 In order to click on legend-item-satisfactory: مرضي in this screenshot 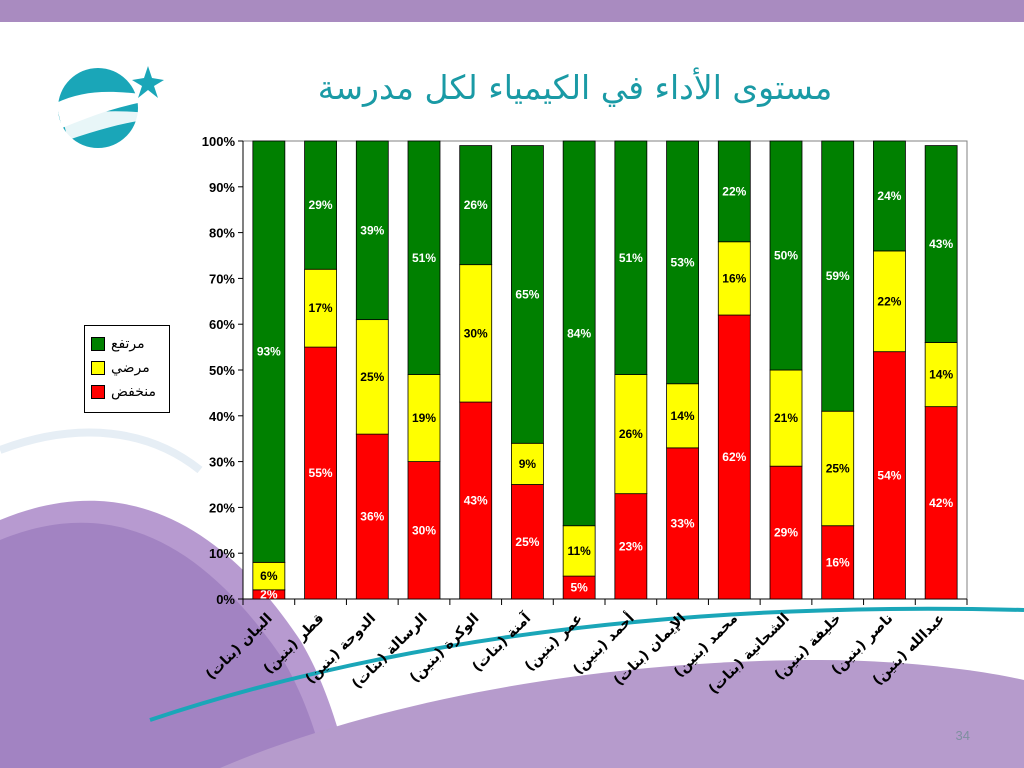, I will do `click(127, 368)`.